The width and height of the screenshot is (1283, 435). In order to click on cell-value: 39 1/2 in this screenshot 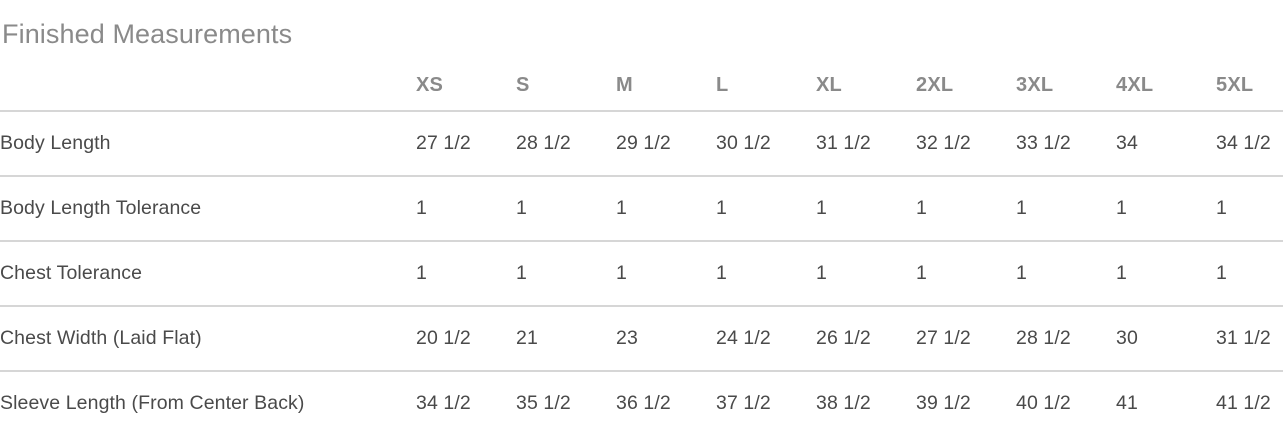, I will do `click(943, 403)`.